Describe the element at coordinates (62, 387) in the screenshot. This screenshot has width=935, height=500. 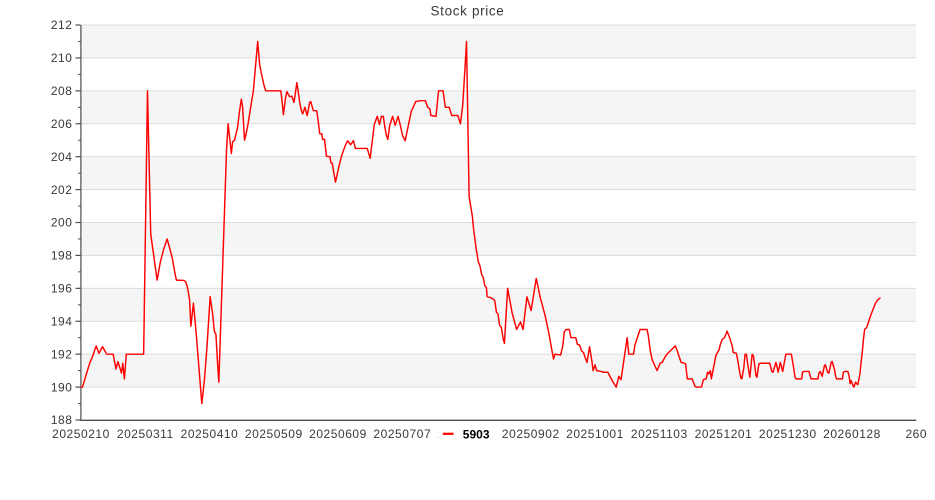
I see `svg-text: 190` at that location.